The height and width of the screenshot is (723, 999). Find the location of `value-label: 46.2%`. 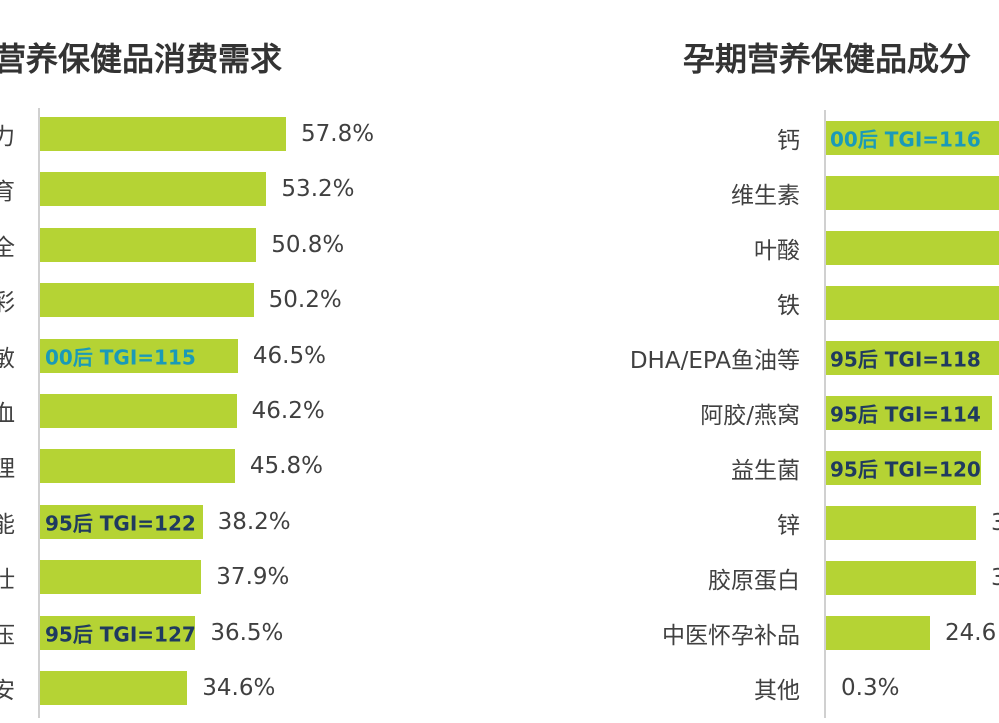

value-label: 46.2% is located at coordinates (288, 411).